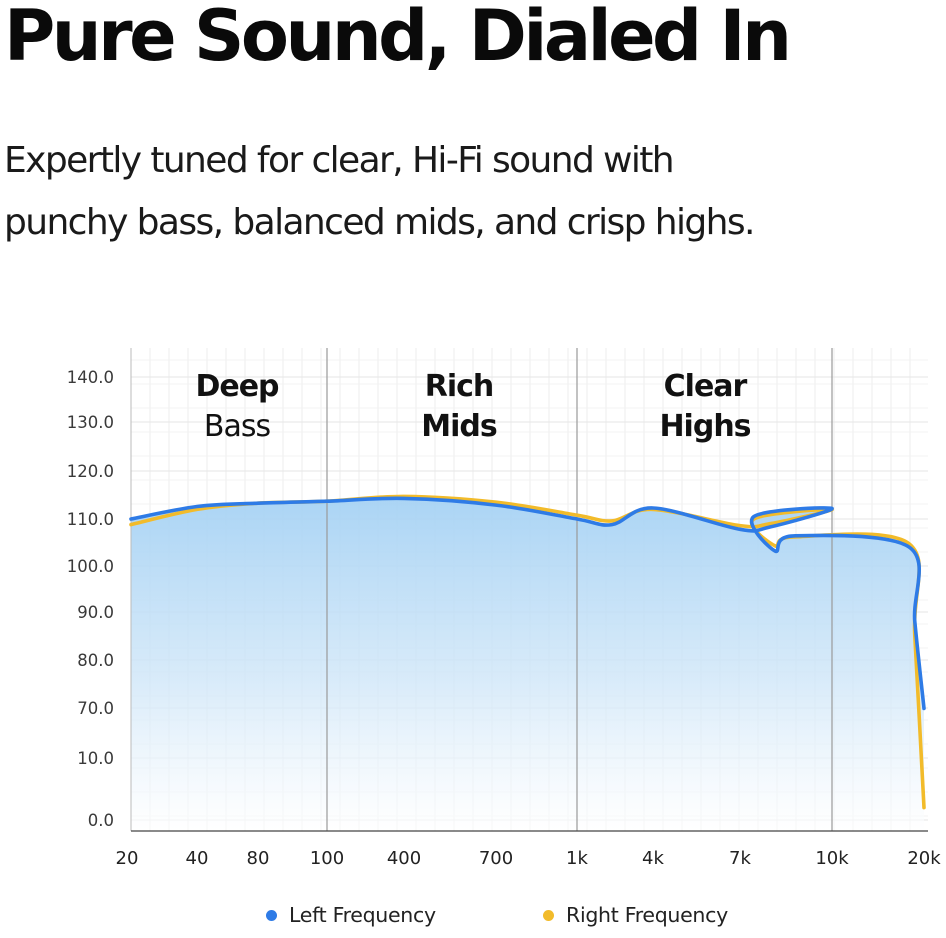 The image size is (946, 938). What do you see at coordinates (398, 38) in the screenshot?
I see `page-title: Pure Sound, Dialed In` at bounding box center [398, 38].